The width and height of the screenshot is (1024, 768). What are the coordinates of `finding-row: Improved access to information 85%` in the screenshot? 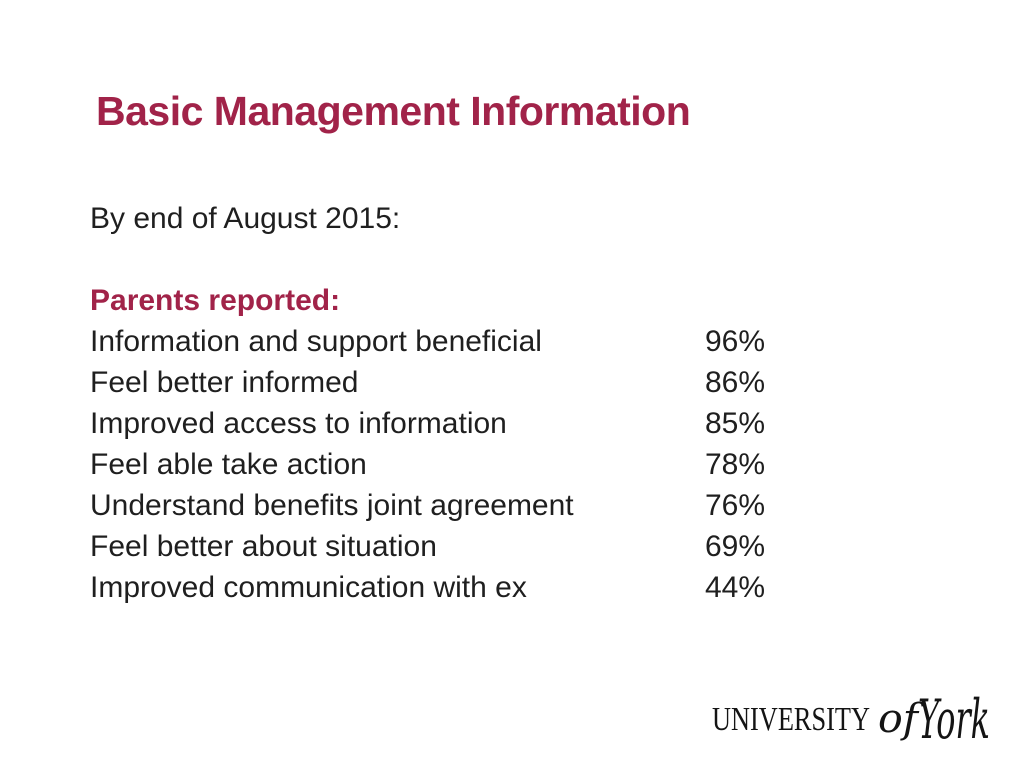 It's located at (450, 423).